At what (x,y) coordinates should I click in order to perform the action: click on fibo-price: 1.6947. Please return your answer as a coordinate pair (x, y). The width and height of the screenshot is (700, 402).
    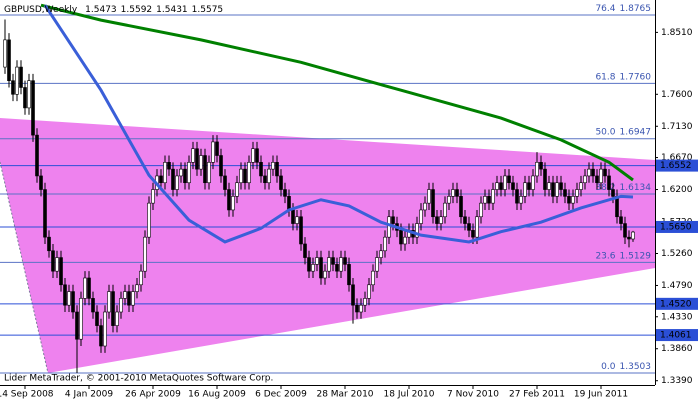
    Looking at the image, I should click on (636, 132).